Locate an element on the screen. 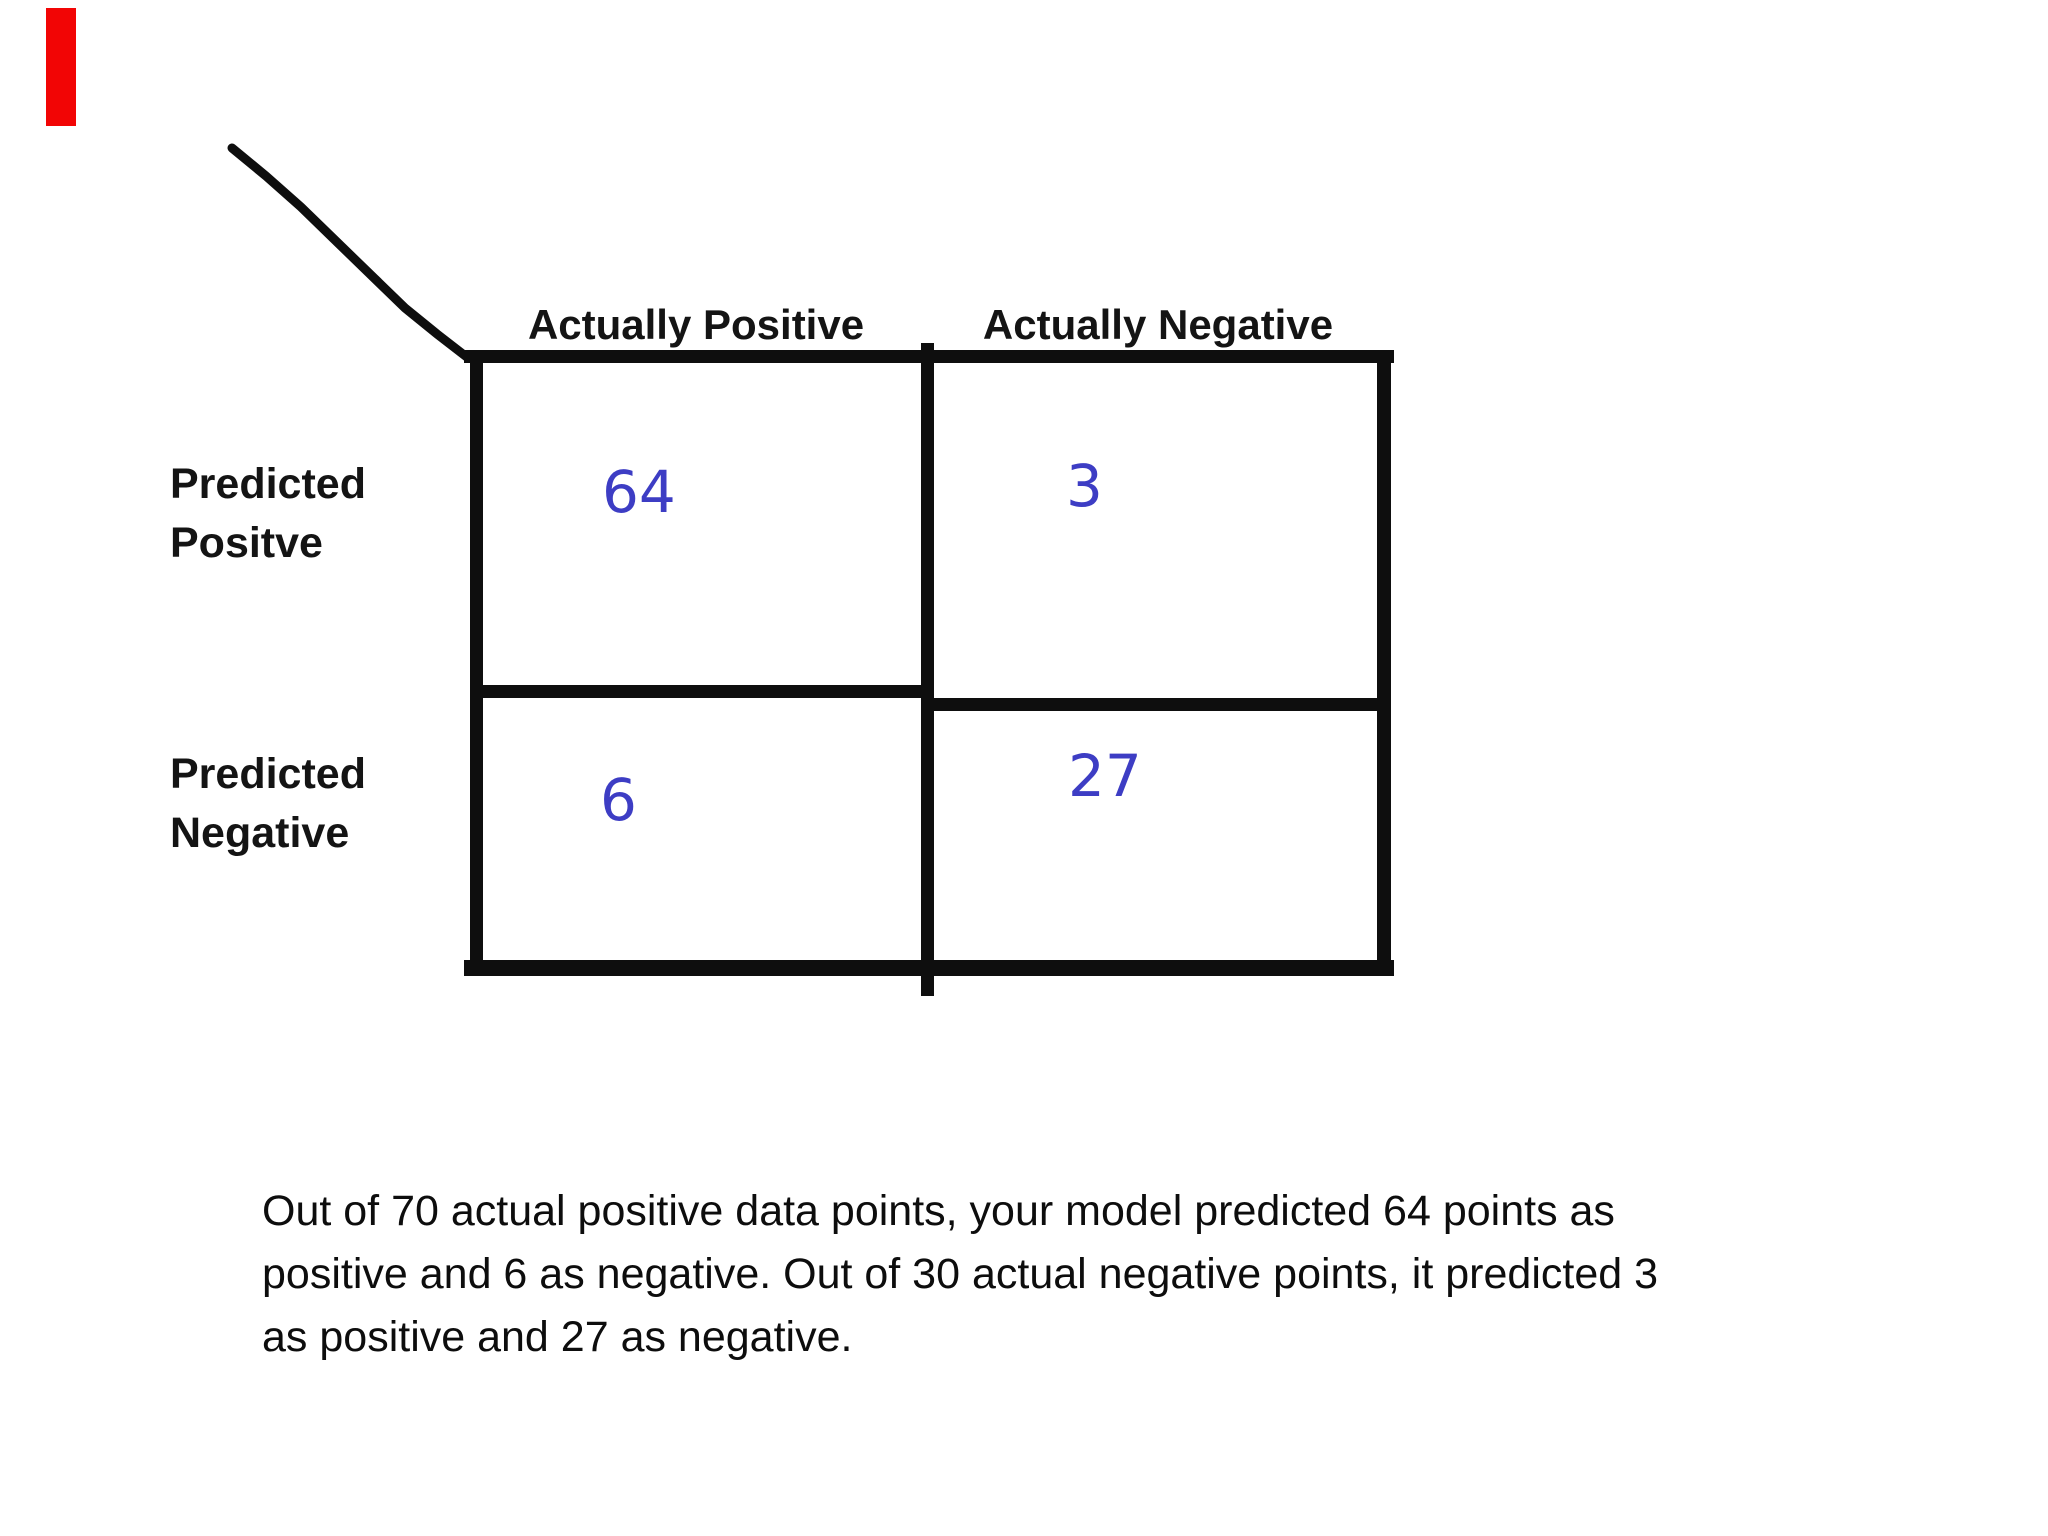  grid-divider-vertical is located at coordinates (927, 669).